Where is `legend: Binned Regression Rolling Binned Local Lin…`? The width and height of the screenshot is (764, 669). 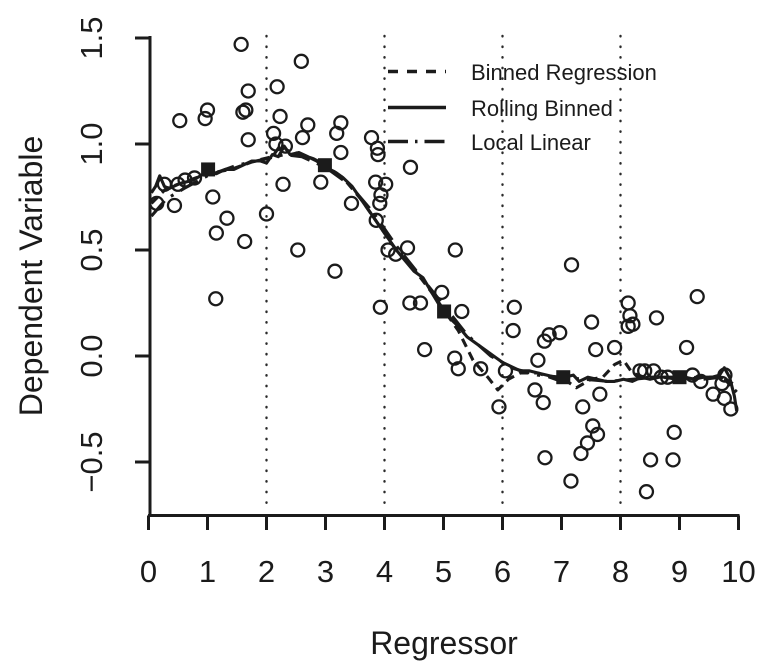
legend: Binned Regression Rolling Binned Local Lin… is located at coordinates (522, 107).